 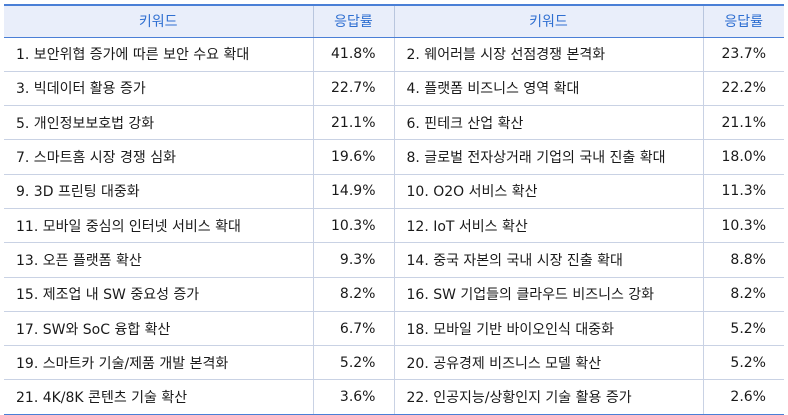 I want to click on left-keyword-cell: 19. 스마트카 기술/제품 개발 본격화, so click(x=158, y=363).